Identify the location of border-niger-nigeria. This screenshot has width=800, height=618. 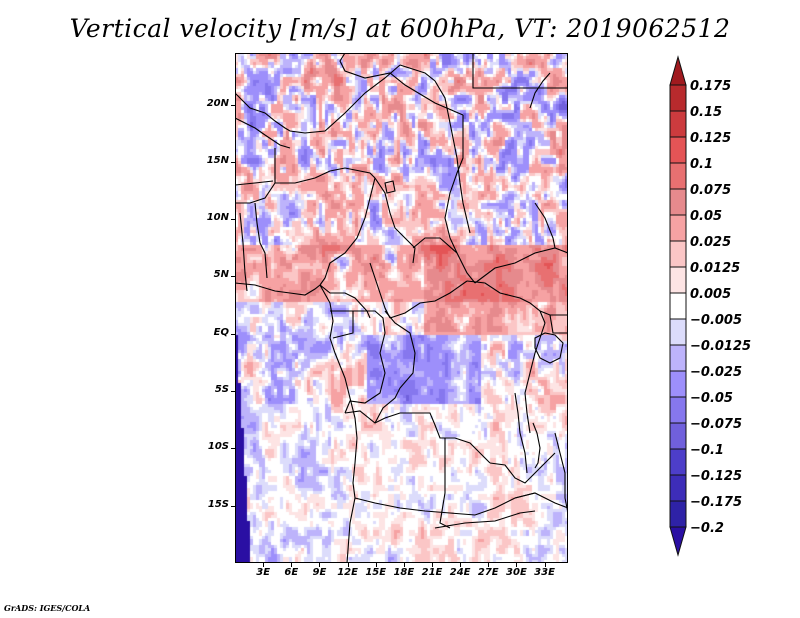
(325, 175).